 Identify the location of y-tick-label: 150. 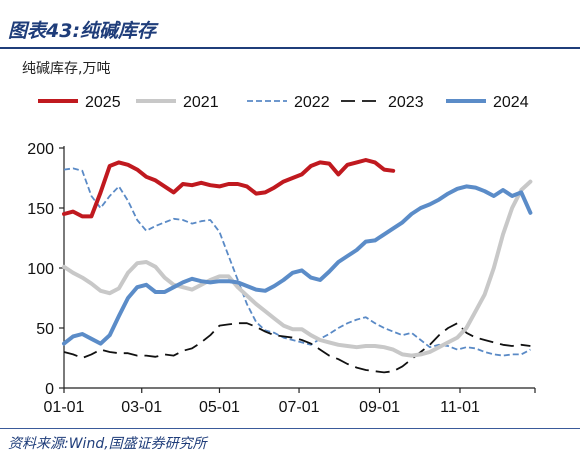
(40, 209).